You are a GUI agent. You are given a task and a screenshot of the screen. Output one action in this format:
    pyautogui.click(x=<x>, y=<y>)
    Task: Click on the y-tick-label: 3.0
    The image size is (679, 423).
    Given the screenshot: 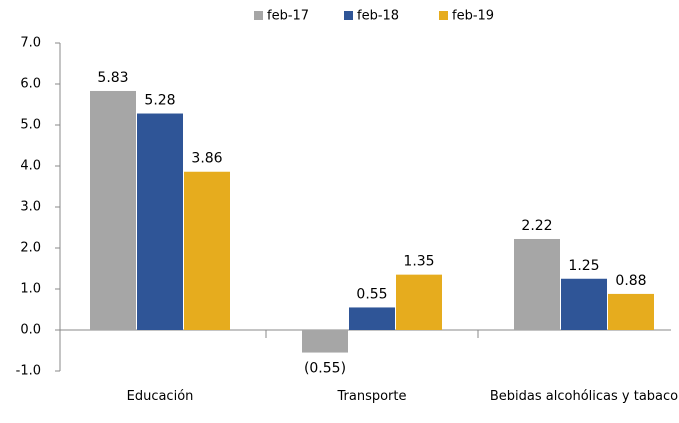 What is the action you would take?
    pyautogui.click(x=30, y=207)
    